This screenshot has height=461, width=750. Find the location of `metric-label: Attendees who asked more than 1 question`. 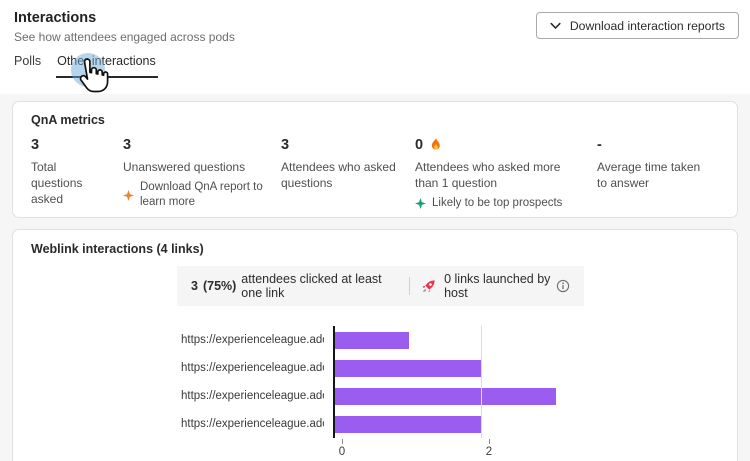

metric-label: Attendees who asked more than 1 question is located at coordinates (488, 175).